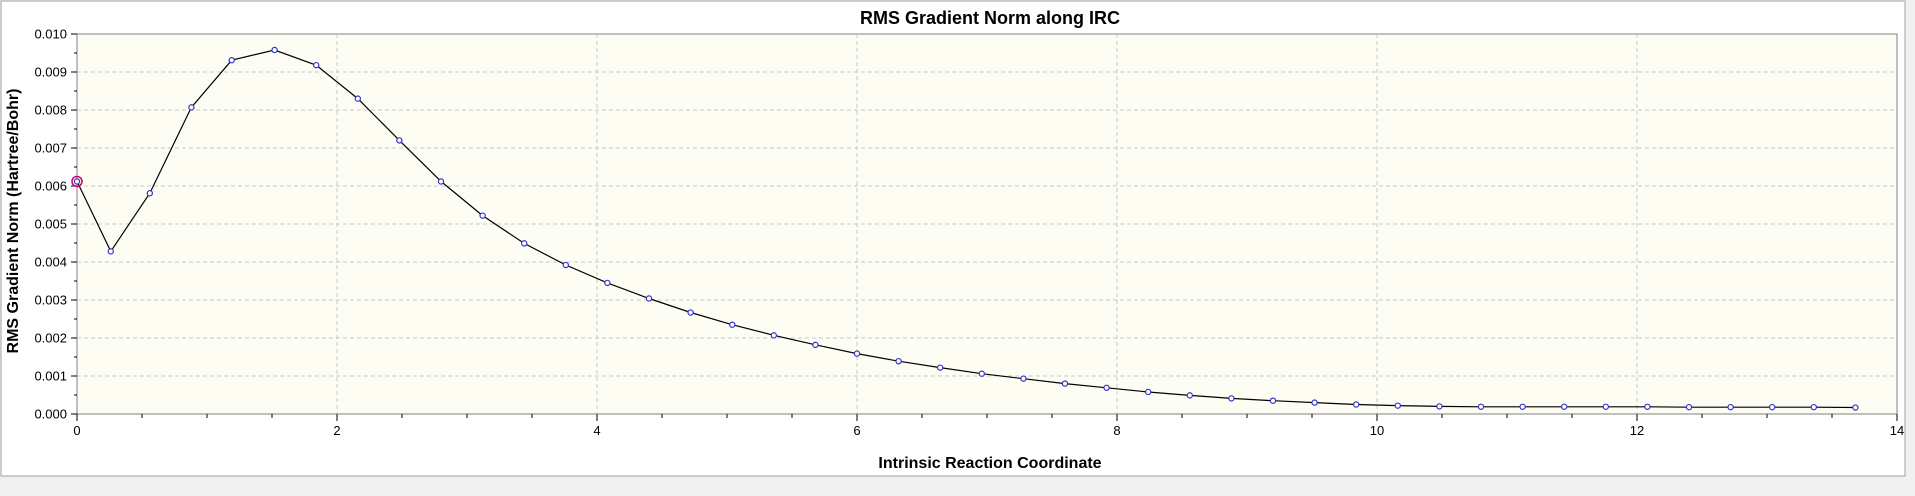 Image resolution: width=1915 pixels, height=496 pixels. What do you see at coordinates (50, 376) in the screenshot?
I see `y-tick-label: 0.001` at bounding box center [50, 376].